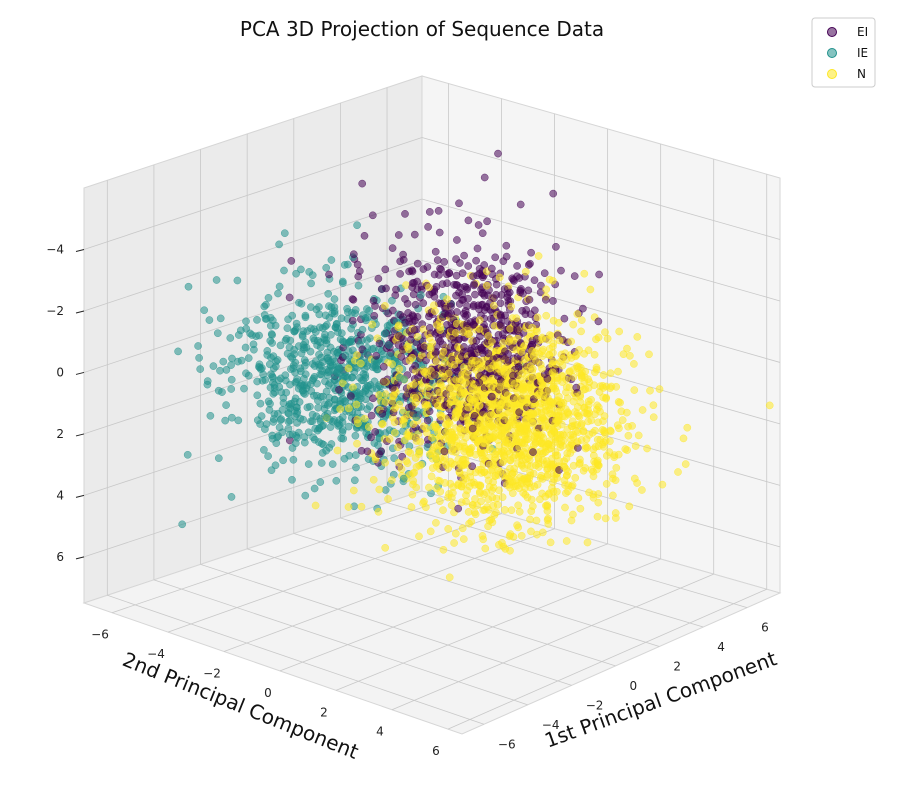  What do you see at coordinates (60, 495) in the screenshot?
I see `z-tick-label: 4` at bounding box center [60, 495].